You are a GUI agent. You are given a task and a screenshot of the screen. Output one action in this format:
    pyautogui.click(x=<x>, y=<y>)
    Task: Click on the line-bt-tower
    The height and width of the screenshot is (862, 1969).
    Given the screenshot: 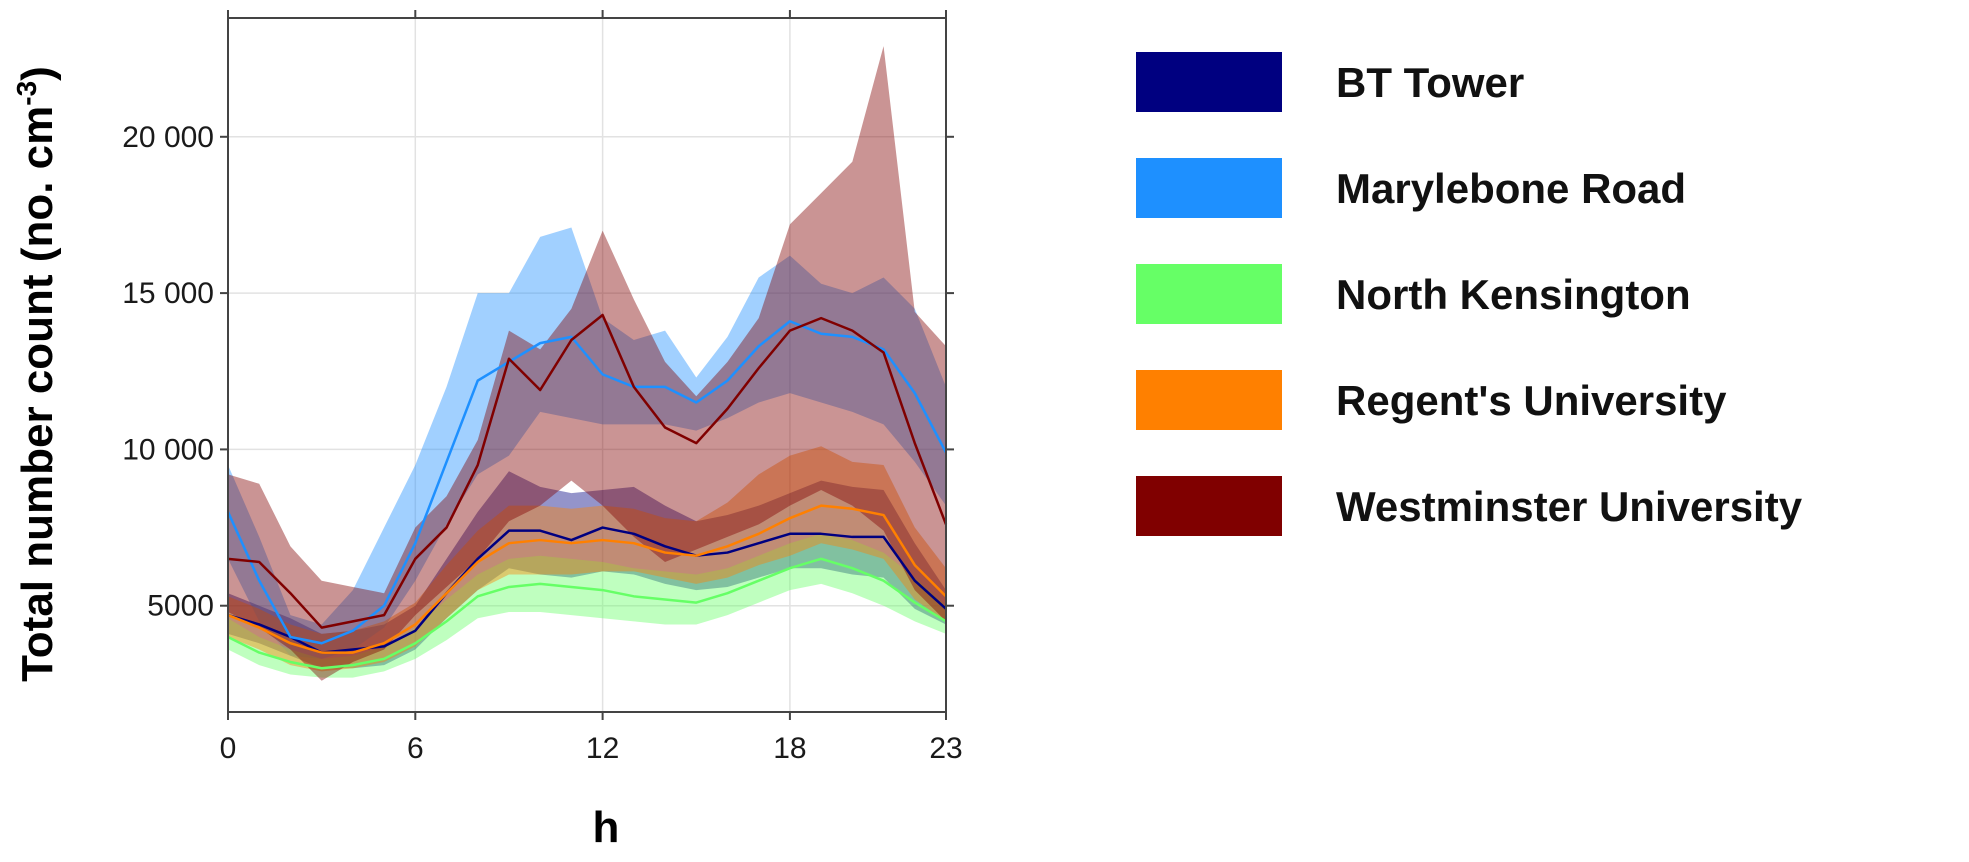 What is the action you would take?
    pyautogui.click(x=587, y=590)
    